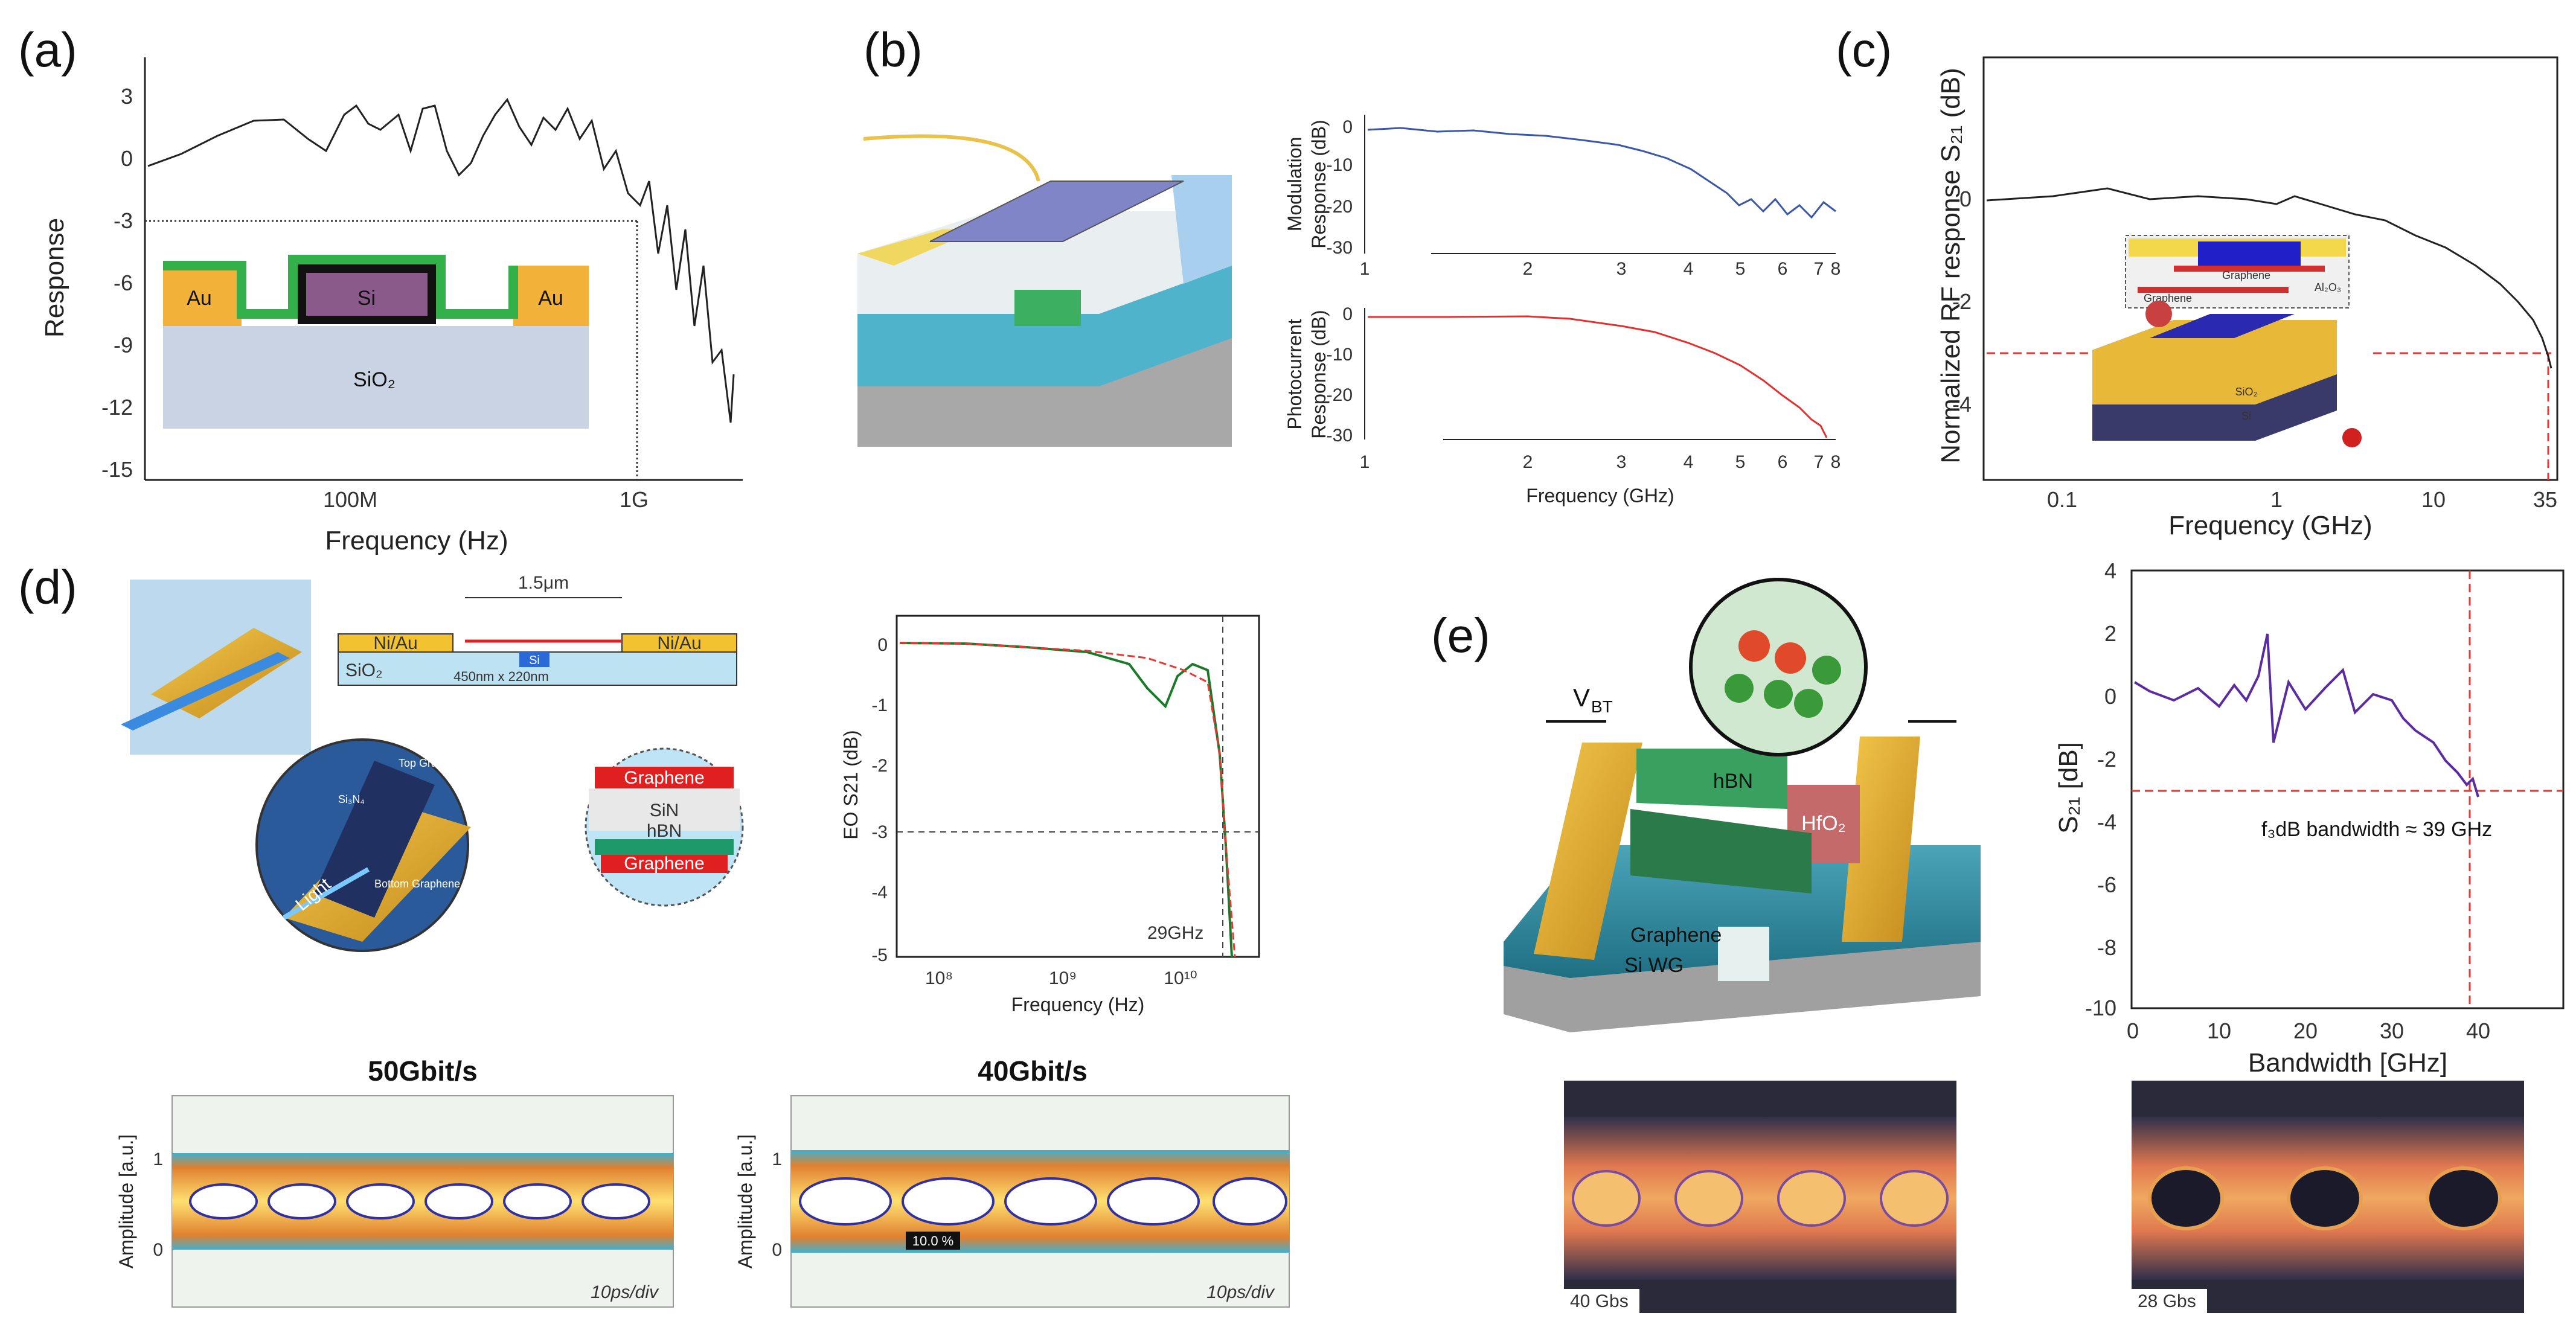  What do you see at coordinates (1043, 1201) in the screenshot?
I see `panel-d-eye2-openings` at bounding box center [1043, 1201].